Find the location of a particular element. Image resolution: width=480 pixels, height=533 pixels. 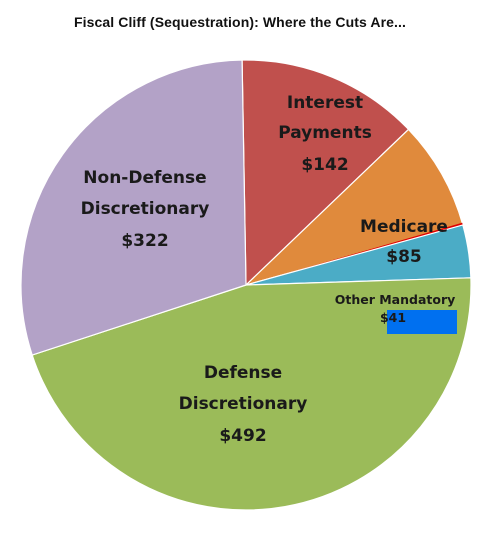

label-interest-payments: Interest Payments $142 is located at coordinates (325, 134).